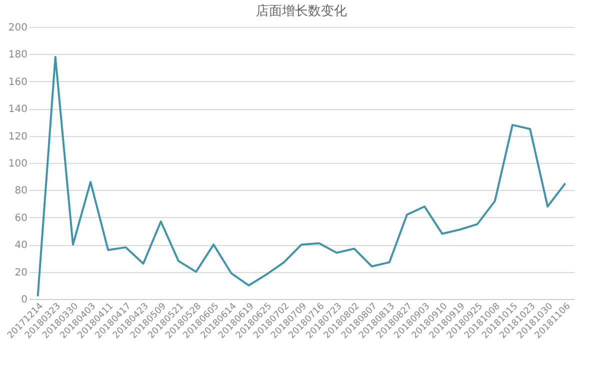 This screenshot has height=368, width=603. I want to click on y-tick-label: 0, so click(24, 300).